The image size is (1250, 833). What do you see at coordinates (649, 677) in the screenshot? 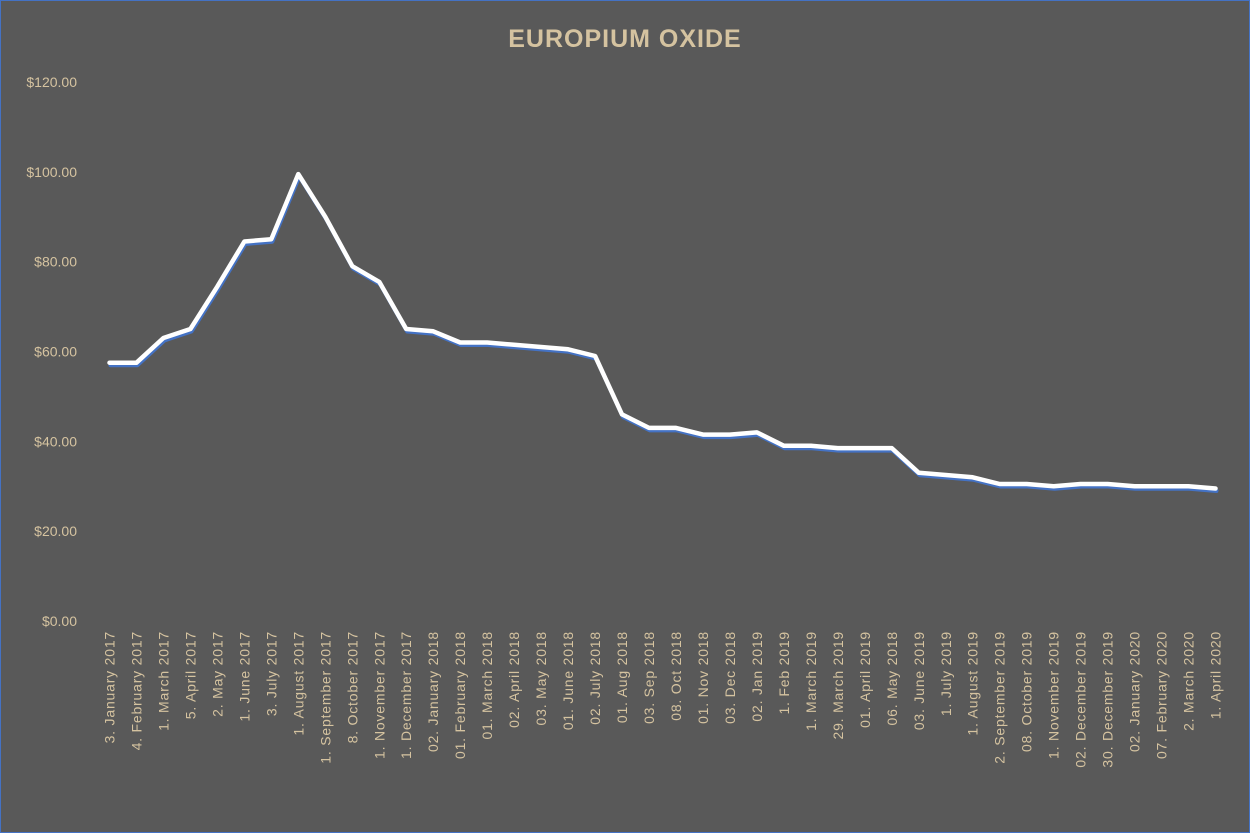
I see `x-tick-label: 03. Sep 2018` at bounding box center [649, 677].